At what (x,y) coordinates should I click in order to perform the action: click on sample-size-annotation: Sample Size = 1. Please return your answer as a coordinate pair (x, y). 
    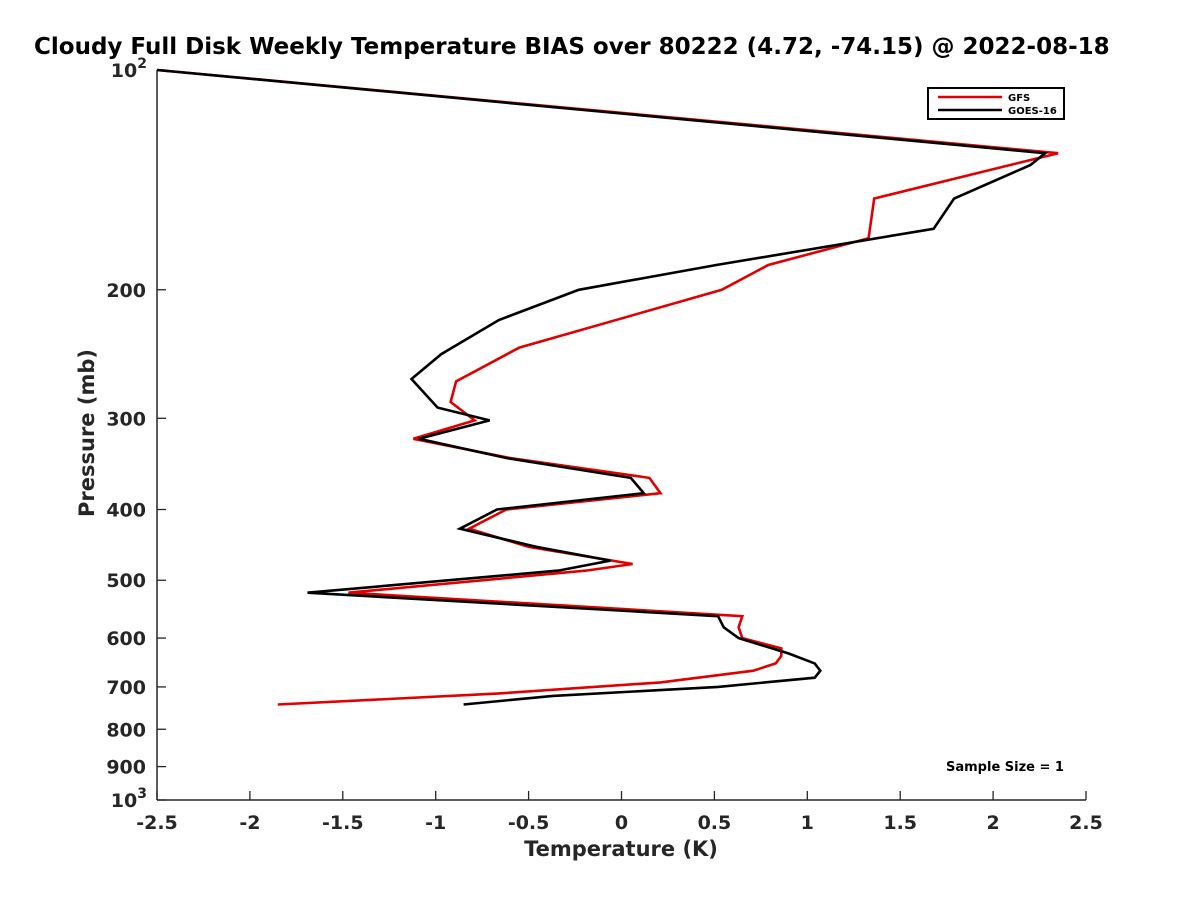
    Looking at the image, I should click on (1005, 767).